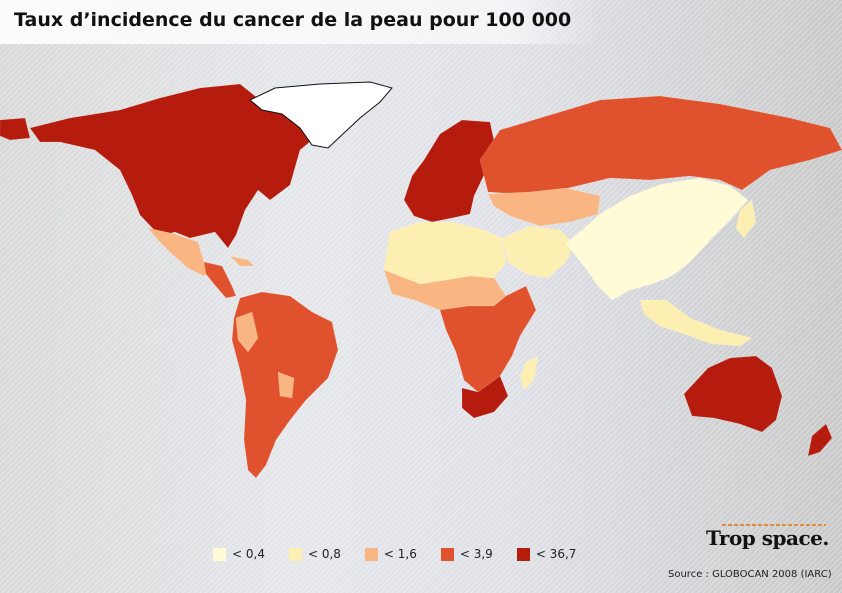 This screenshot has width=842, height=593. What do you see at coordinates (324, 554) in the screenshot?
I see `legend-label: < 0,8` at bounding box center [324, 554].